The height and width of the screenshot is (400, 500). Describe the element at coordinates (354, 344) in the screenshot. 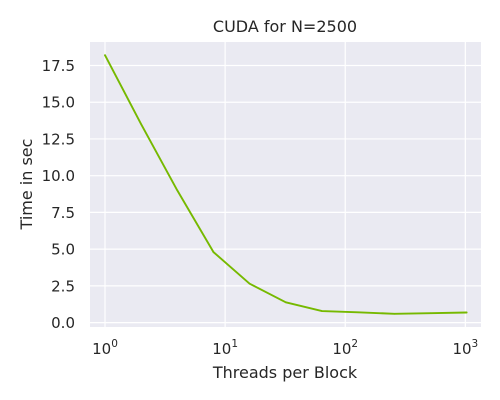

I see `x-tick-exponent: 2` at that location.